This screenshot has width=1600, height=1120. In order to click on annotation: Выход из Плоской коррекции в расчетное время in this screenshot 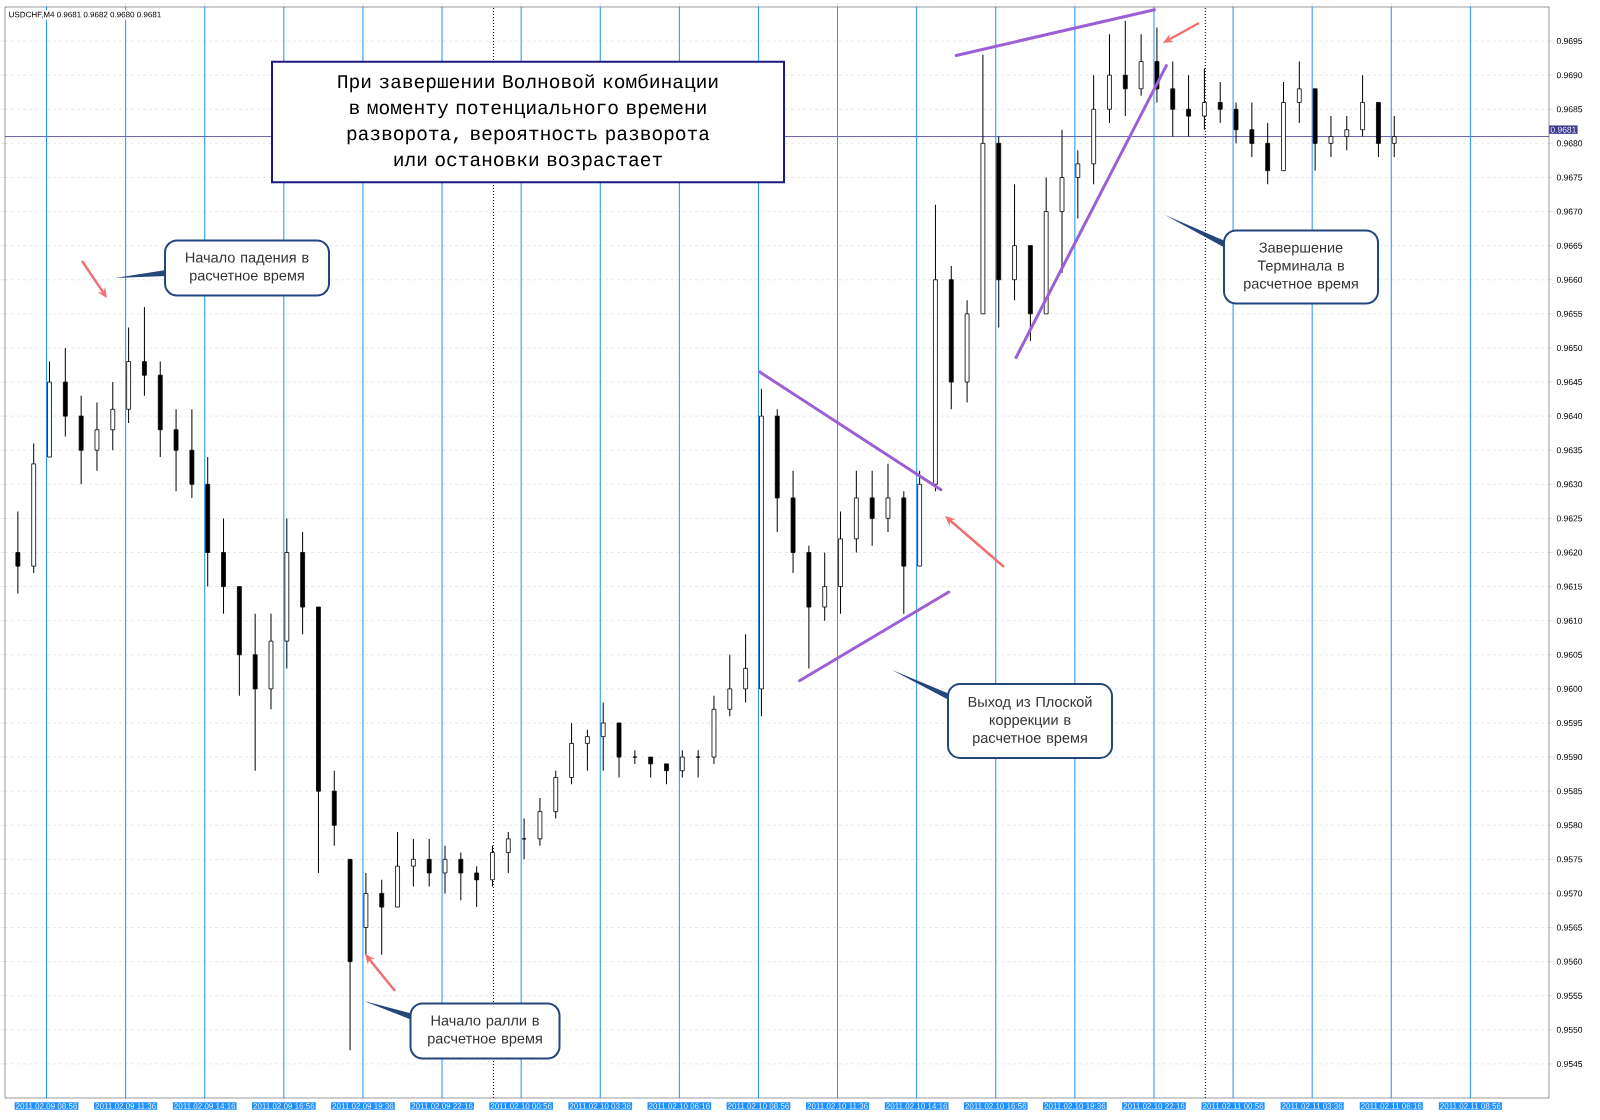, I will do `click(1030, 721)`.